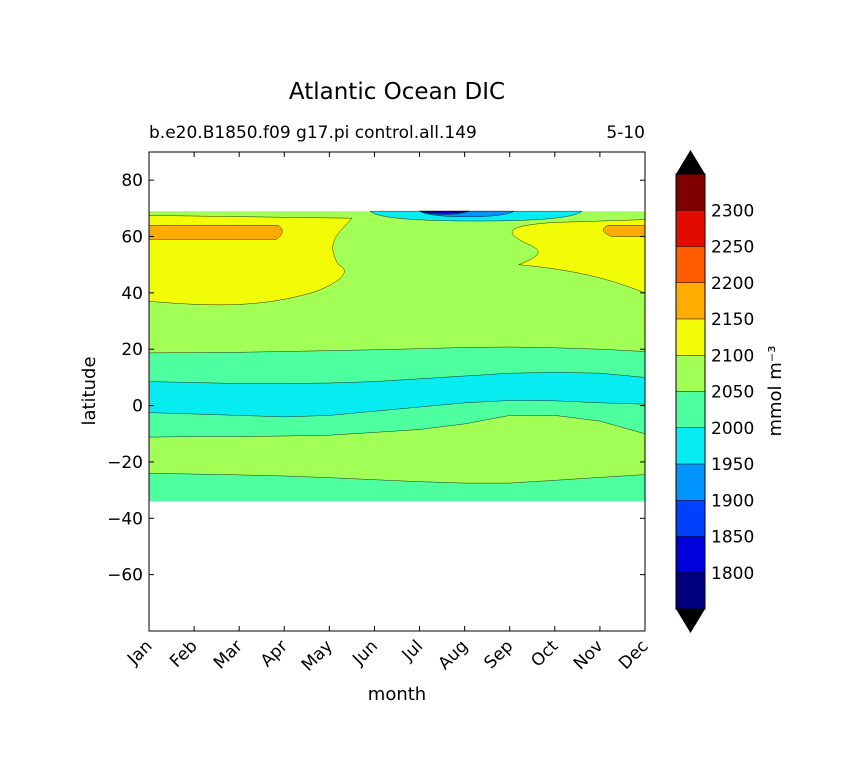 This screenshot has height=783, width=866. I want to click on colorbar-tick-label-2250: 2250, so click(732, 248).